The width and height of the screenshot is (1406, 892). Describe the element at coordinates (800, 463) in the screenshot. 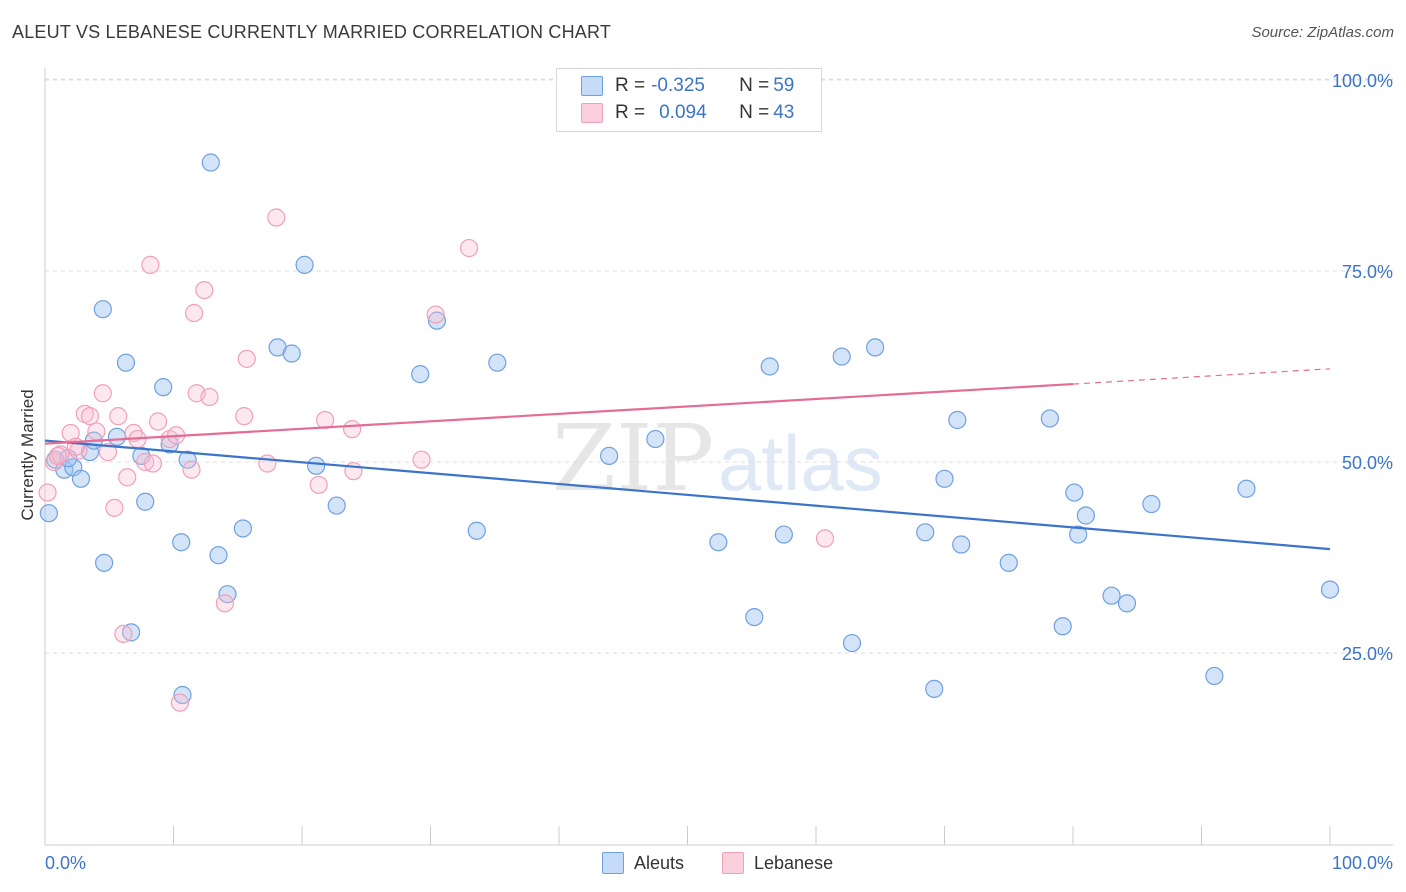

I see `watermark-atlas: atlas` at that location.